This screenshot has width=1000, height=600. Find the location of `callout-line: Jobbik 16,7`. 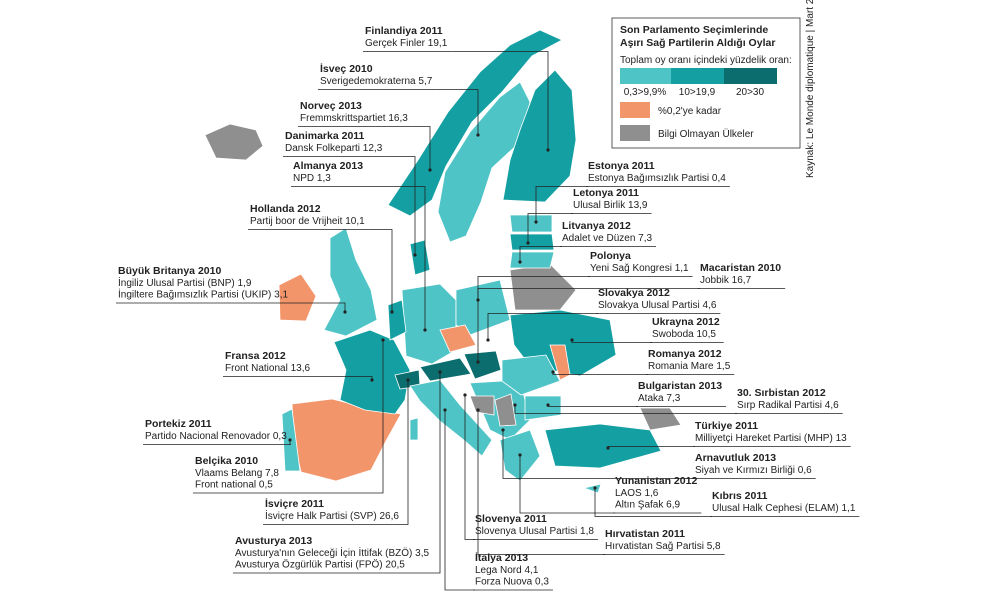

callout-line: Jobbik 16,7 is located at coordinates (726, 280).